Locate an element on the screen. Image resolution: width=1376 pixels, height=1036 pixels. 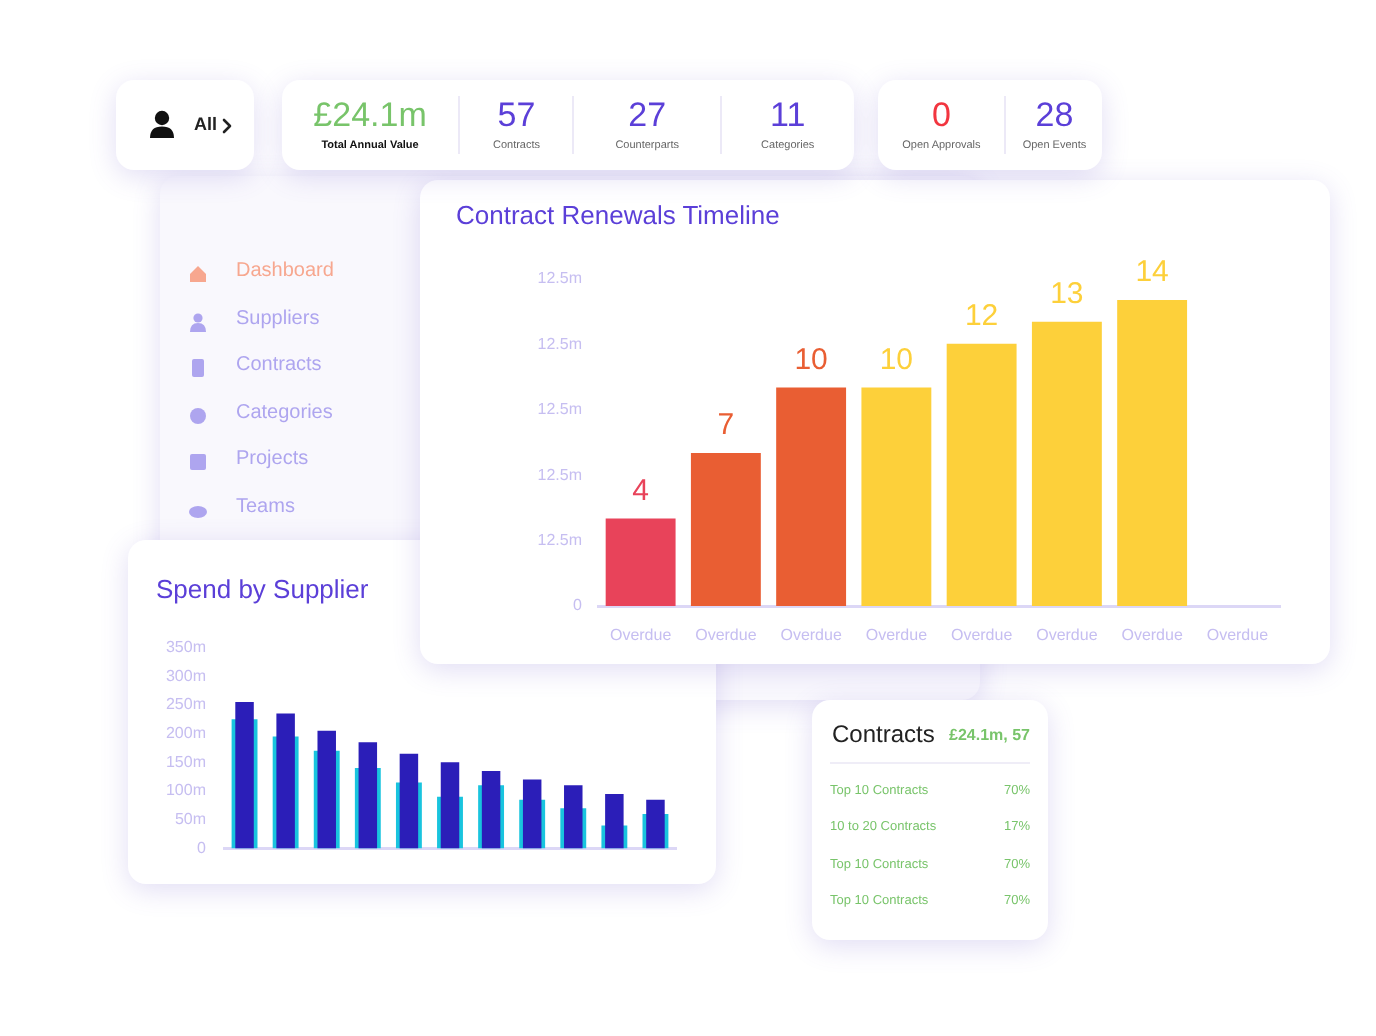
text: 57 is located at coordinates (516, 114).